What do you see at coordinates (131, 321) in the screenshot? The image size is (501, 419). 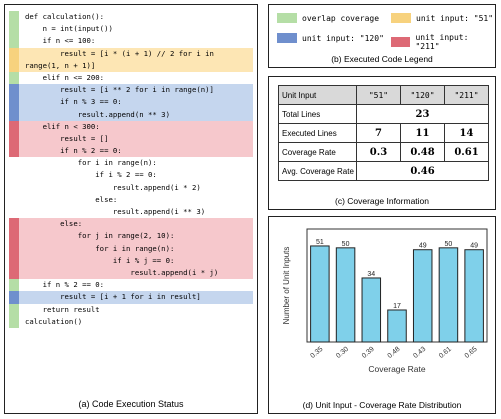 I see `code-line: calculation()` at bounding box center [131, 321].